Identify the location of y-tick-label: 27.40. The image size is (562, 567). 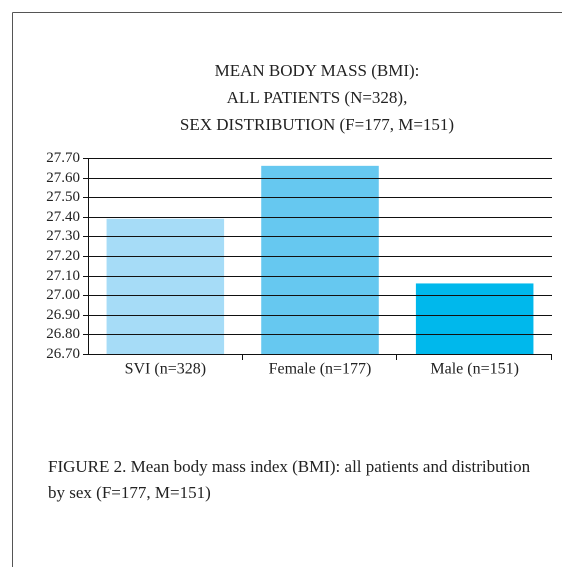
(63, 217).